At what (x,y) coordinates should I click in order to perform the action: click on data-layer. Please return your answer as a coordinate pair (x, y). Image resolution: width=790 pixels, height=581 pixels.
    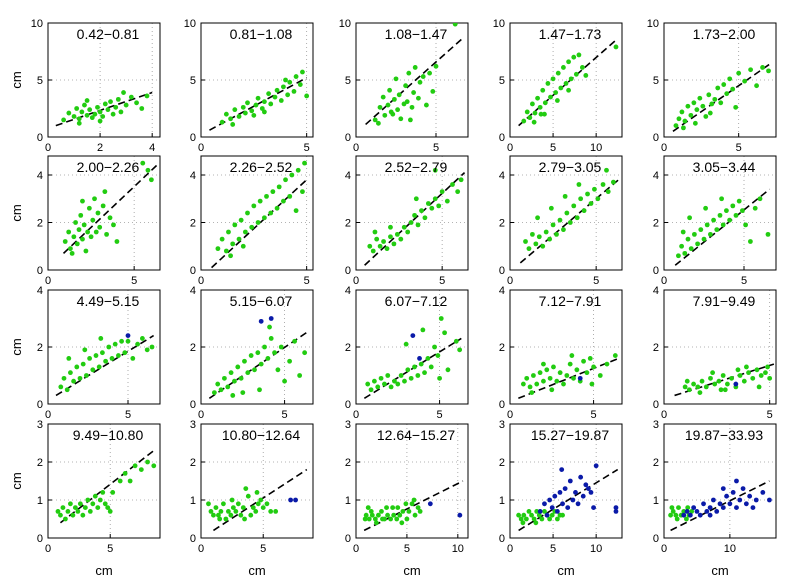
    Looking at the image, I should click on (258, 357).